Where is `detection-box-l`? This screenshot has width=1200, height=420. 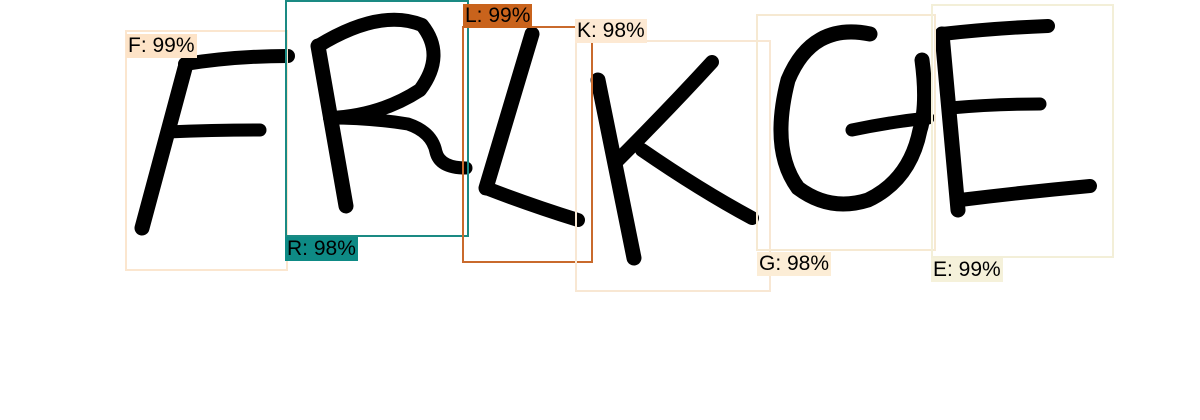 detection-box-l is located at coordinates (527, 144).